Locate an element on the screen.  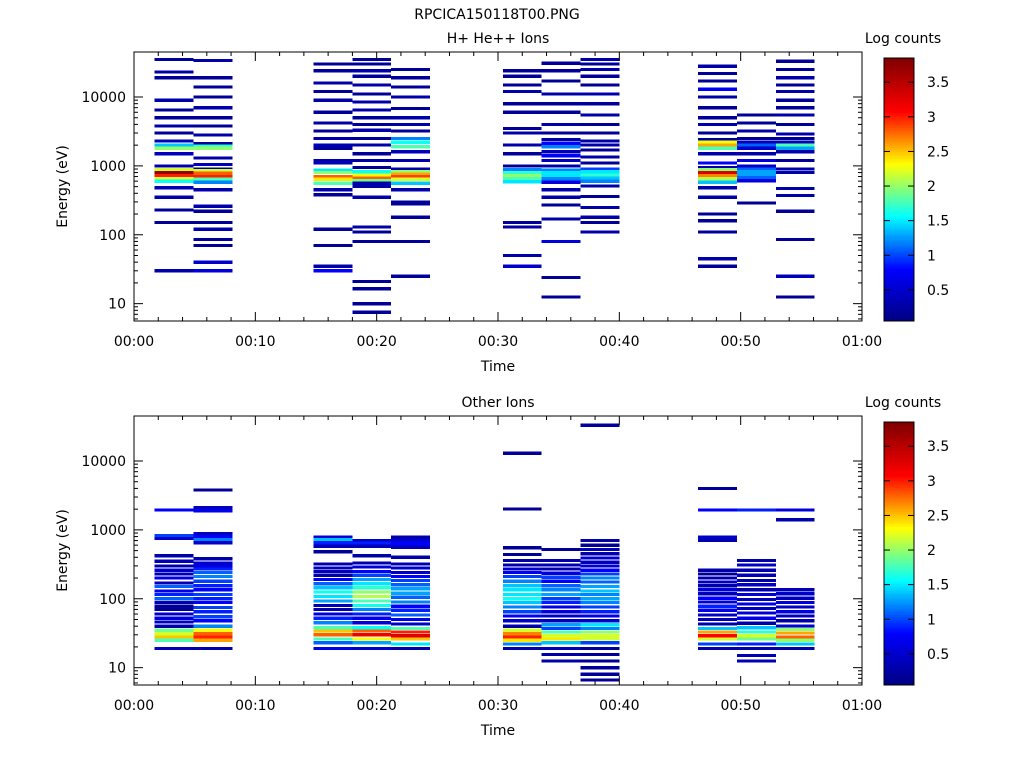
y-tick-label: 10 is located at coordinates (117, 669).